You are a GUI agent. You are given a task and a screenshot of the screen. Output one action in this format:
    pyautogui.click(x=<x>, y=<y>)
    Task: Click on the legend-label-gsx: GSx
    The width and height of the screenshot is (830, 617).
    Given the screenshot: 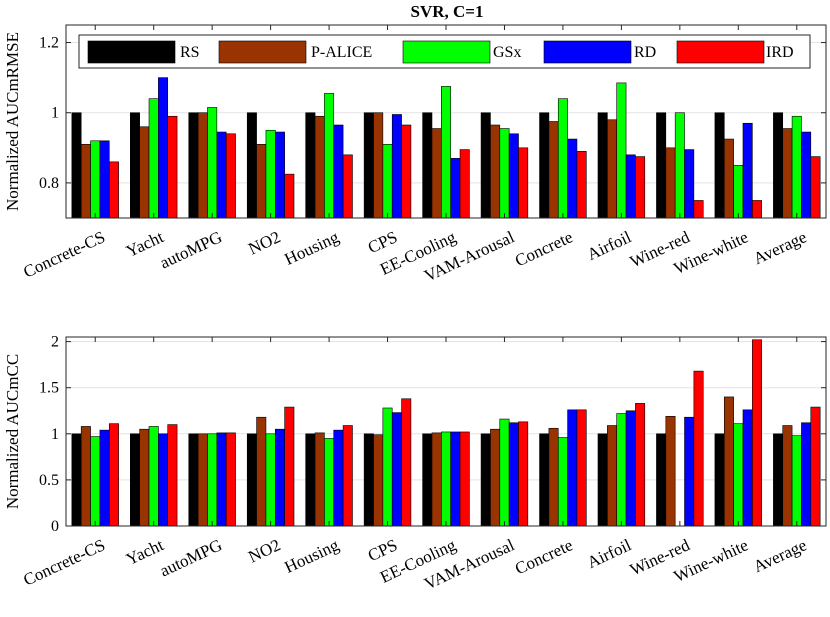 What is the action you would take?
    pyautogui.click(x=507, y=52)
    